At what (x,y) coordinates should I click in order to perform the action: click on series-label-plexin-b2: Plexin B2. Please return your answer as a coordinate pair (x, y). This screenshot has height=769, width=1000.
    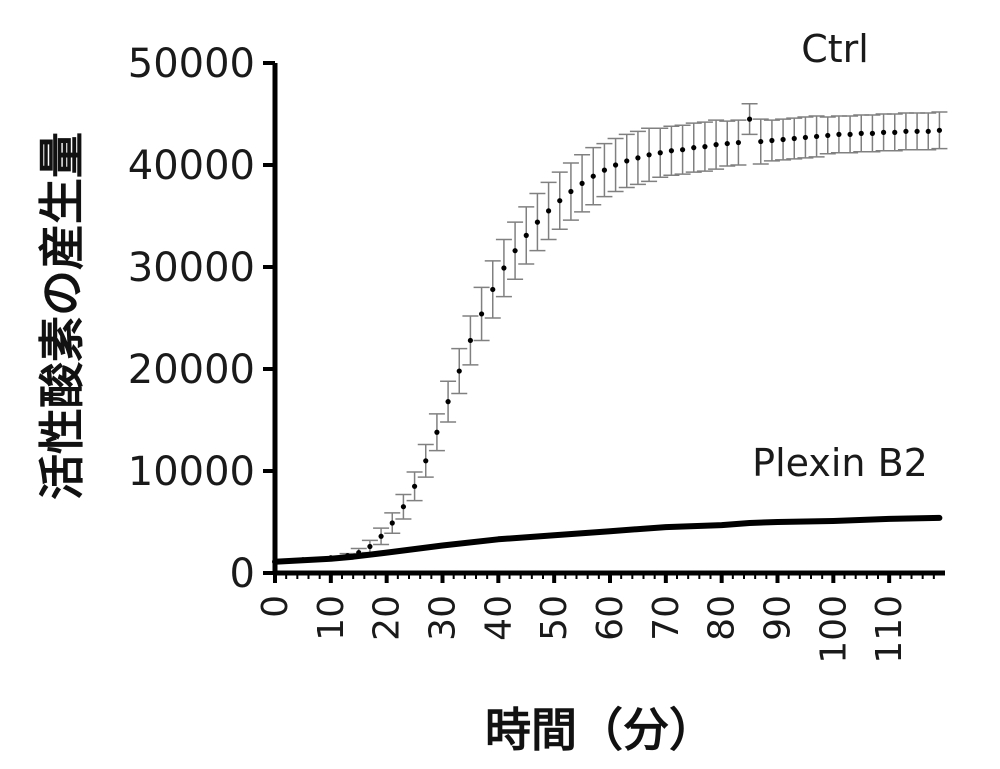
    Looking at the image, I should click on (840, 463).